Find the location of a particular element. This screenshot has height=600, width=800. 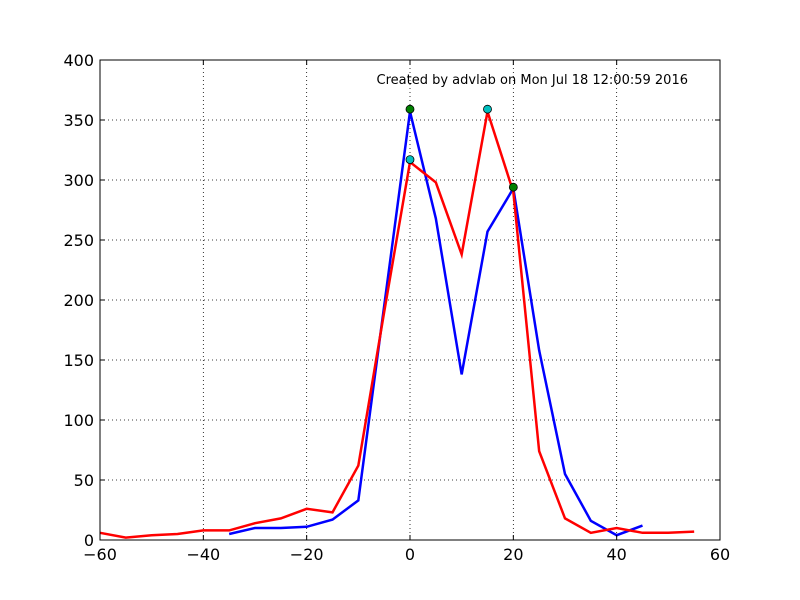

y-tick-label: 100 is located at coordinates (78, 420).